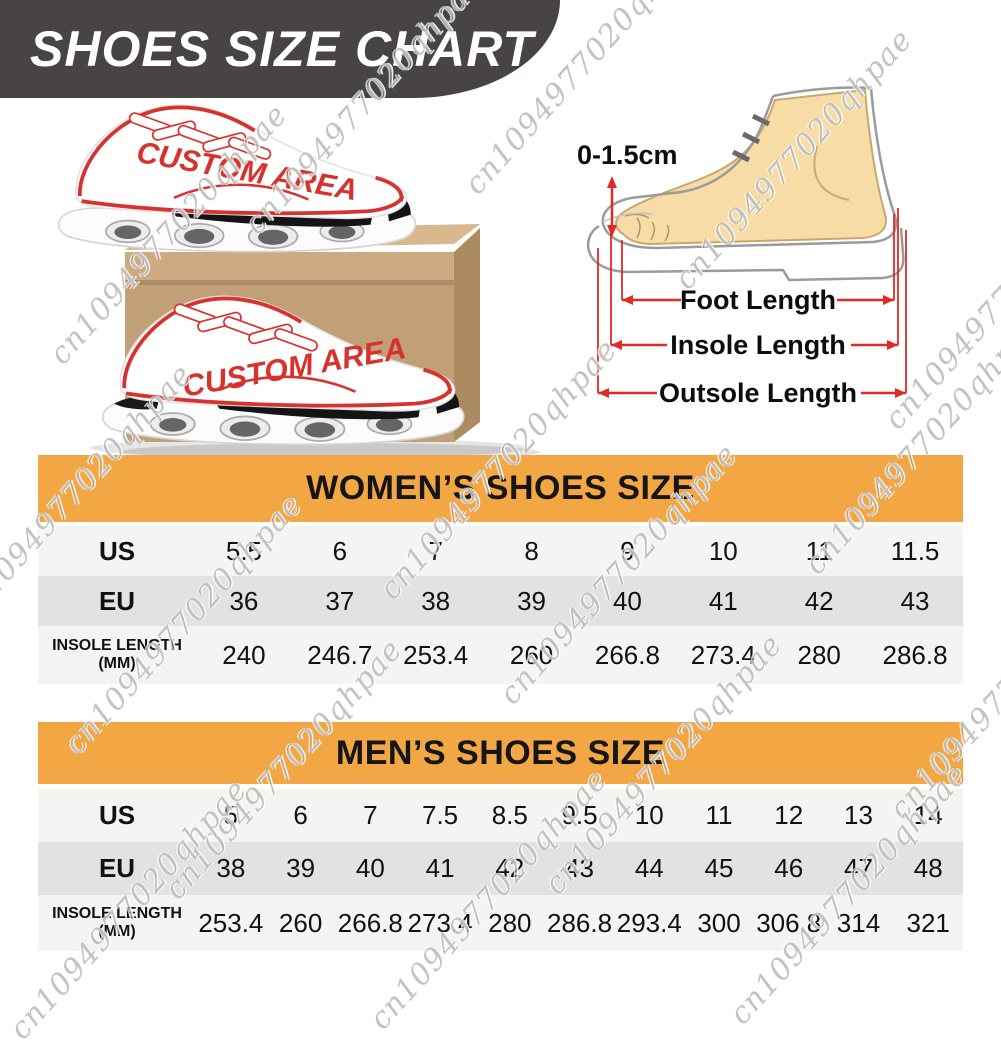 The width and height of the screenshot is (1001, 1047). I want to click on insole-length-label: Insole Length, so click(758, 345).